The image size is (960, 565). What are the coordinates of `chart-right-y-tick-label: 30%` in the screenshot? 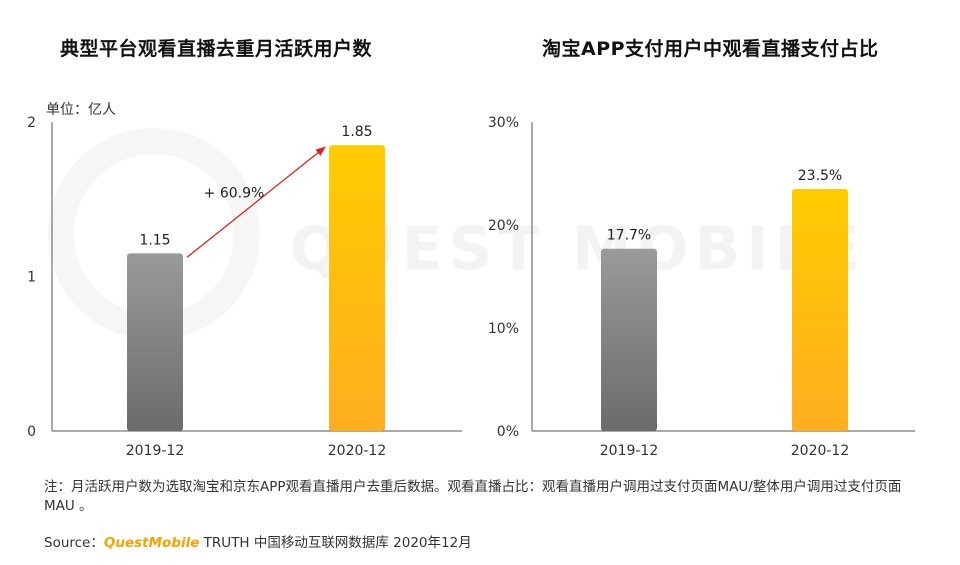 It's located at (503, 123).